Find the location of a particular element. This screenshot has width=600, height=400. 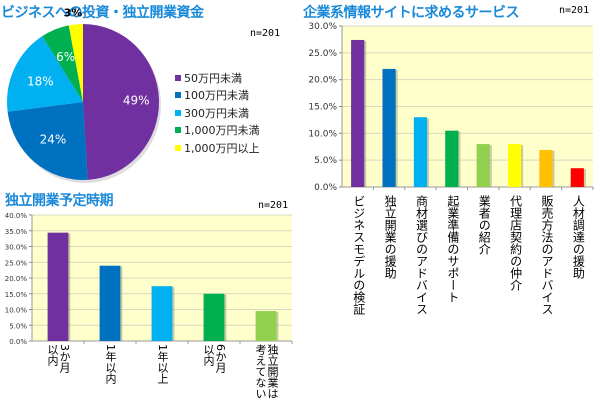

legend-item: 50万円未満 is located at coordinates (217, 78).